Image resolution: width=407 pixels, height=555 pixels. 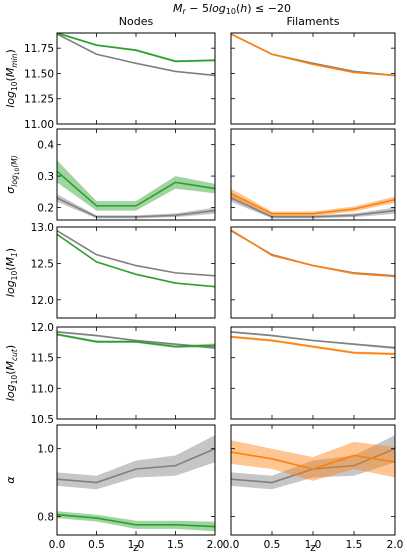 What do you see at coordinates (45, 146) in the screenshot?
I see `y-tick-label: 0.4` at bounding box center [45, 146].